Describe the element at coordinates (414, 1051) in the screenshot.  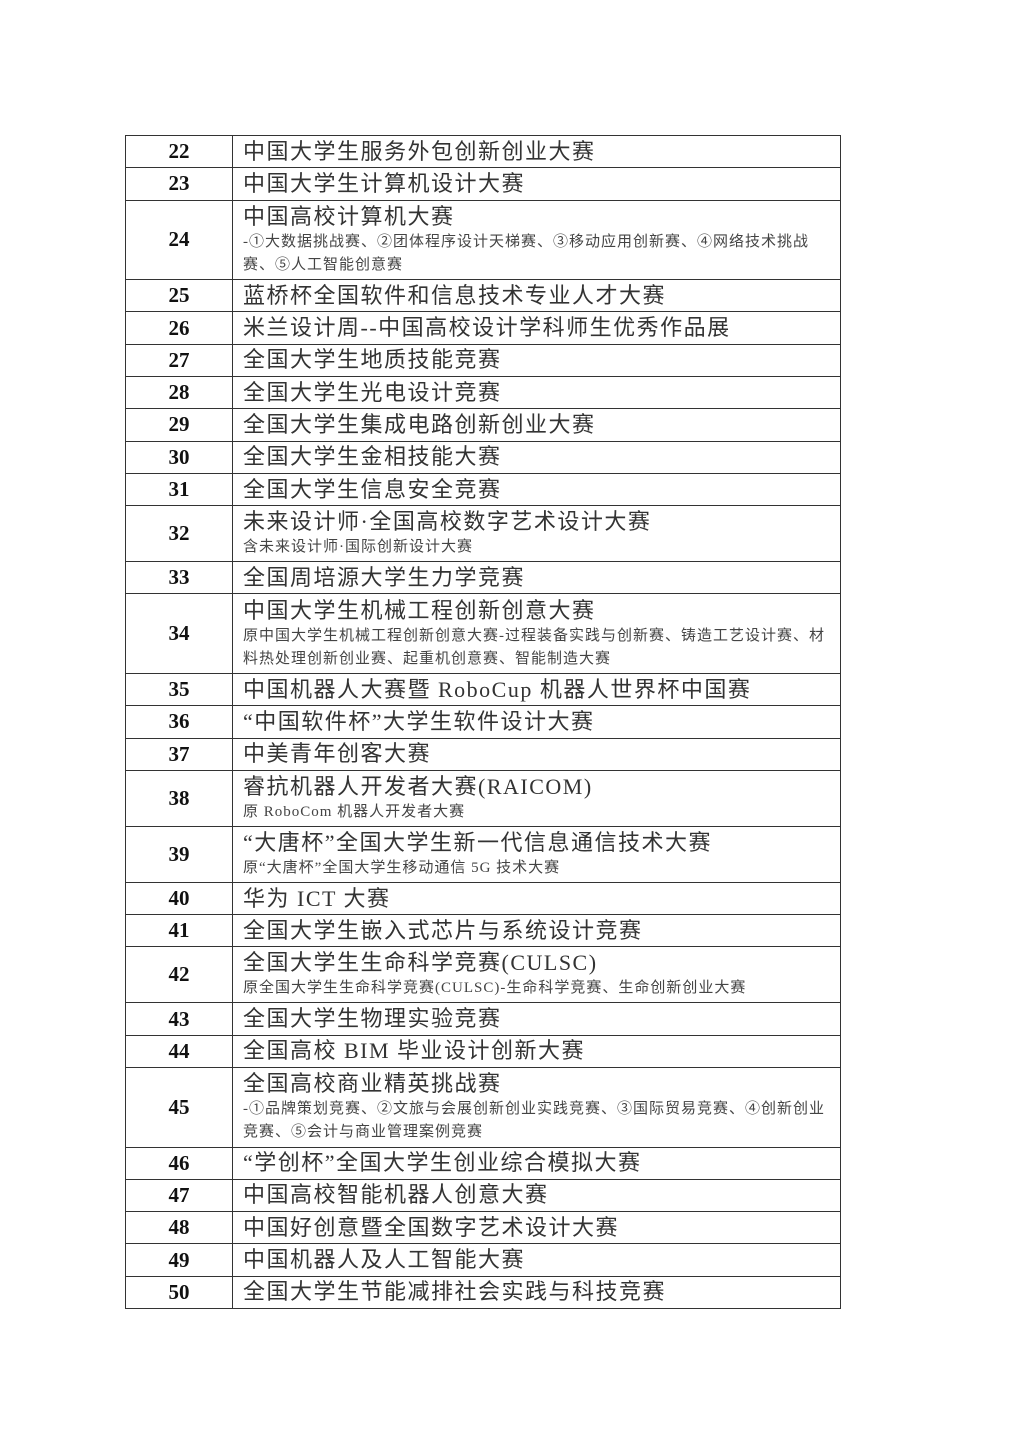
I see `competition-name: 全国高校 BIM 毕业设计创新大赛` at that location.